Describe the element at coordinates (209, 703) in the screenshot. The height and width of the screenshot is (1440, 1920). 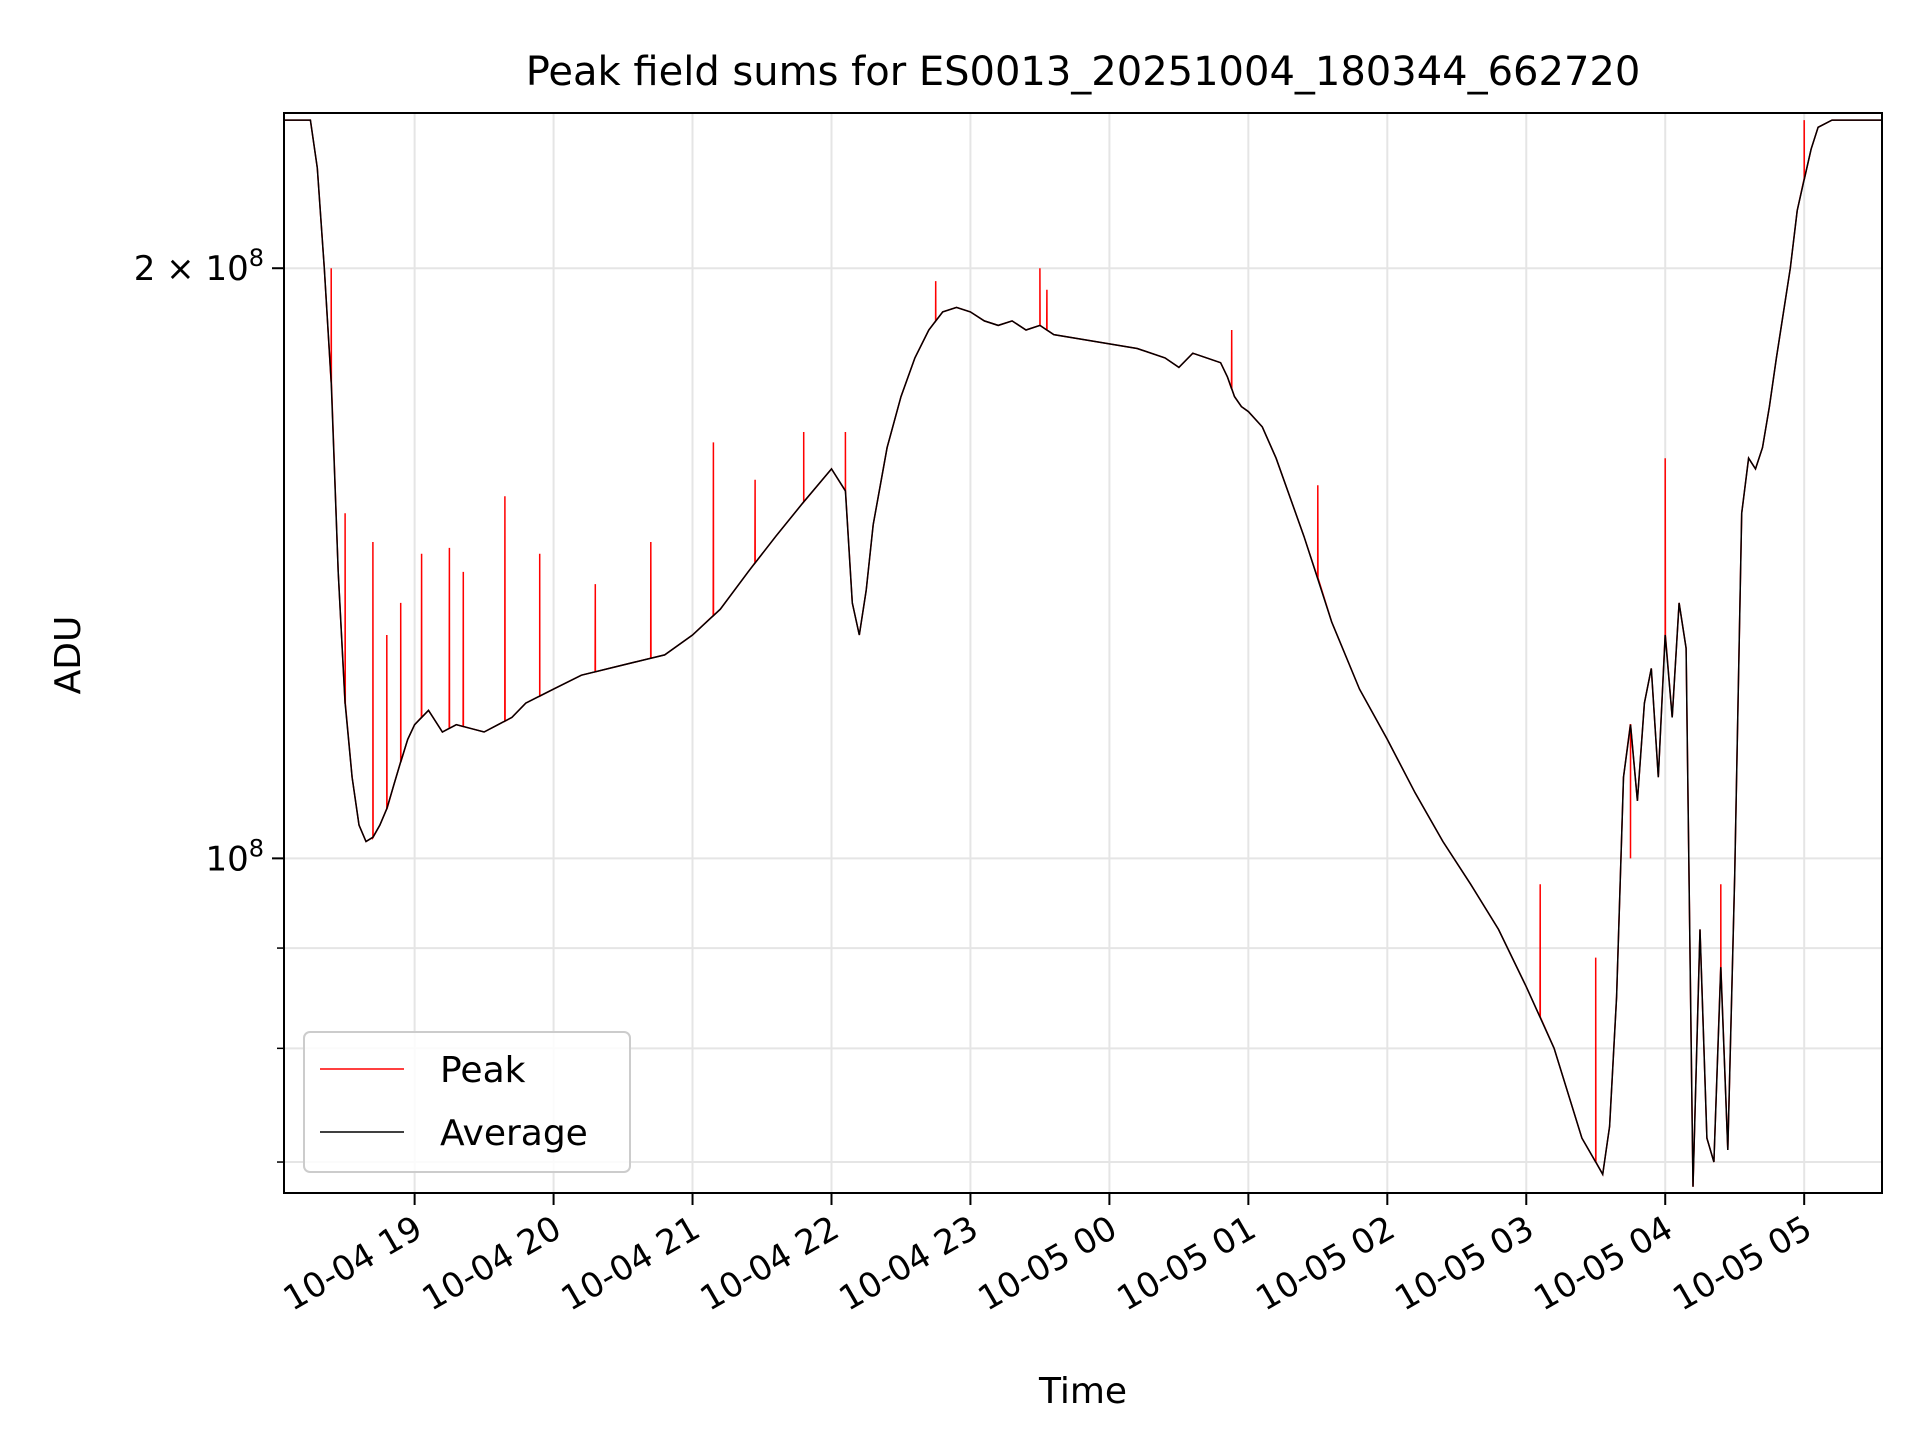
I see `y-axis-ticks: 108 2 × 108` at that location.